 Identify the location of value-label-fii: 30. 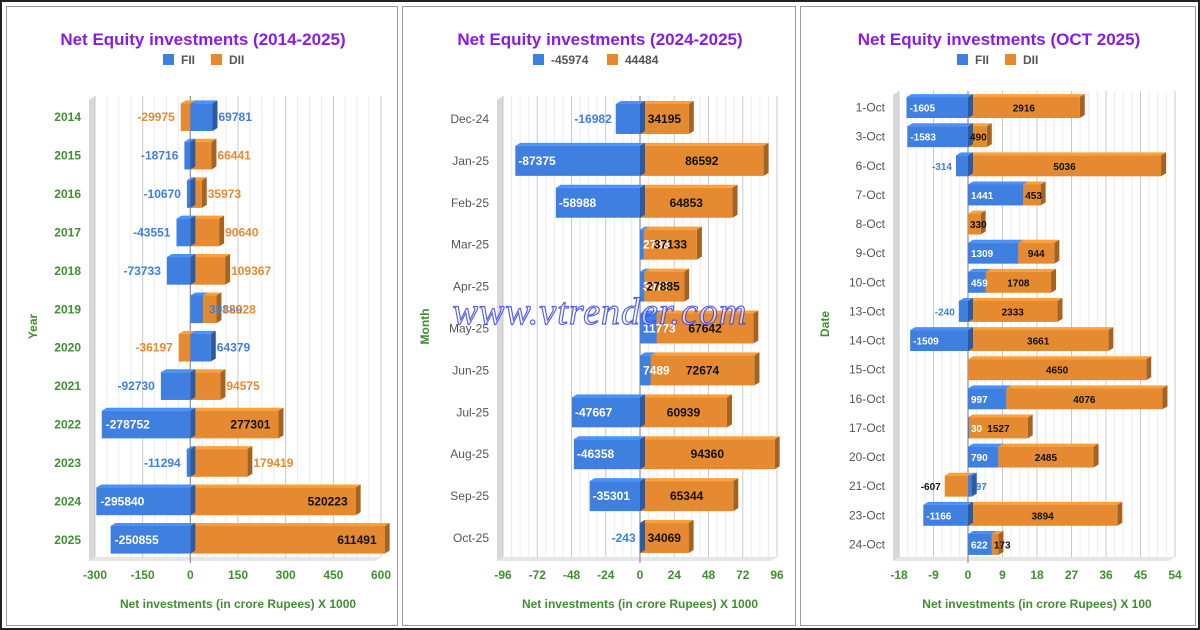
(977, 429).